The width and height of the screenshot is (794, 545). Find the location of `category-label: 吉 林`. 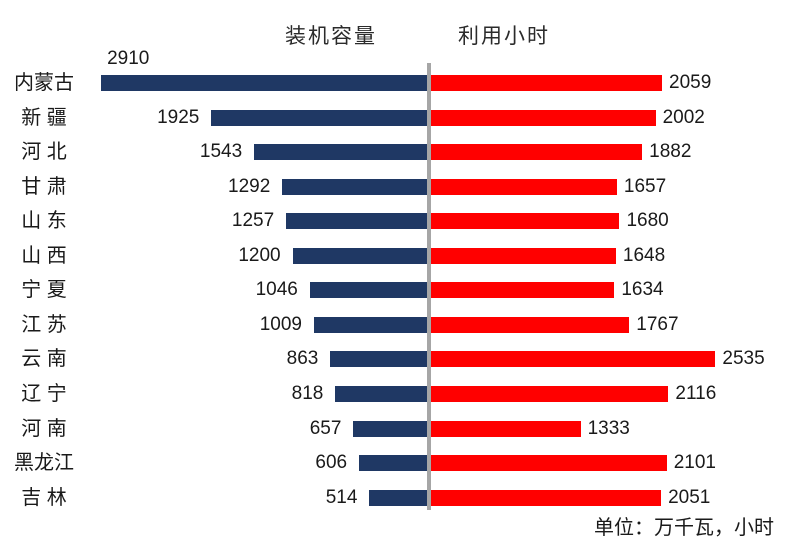

category-label: 吉 林 is located at coordinates (44, 497).